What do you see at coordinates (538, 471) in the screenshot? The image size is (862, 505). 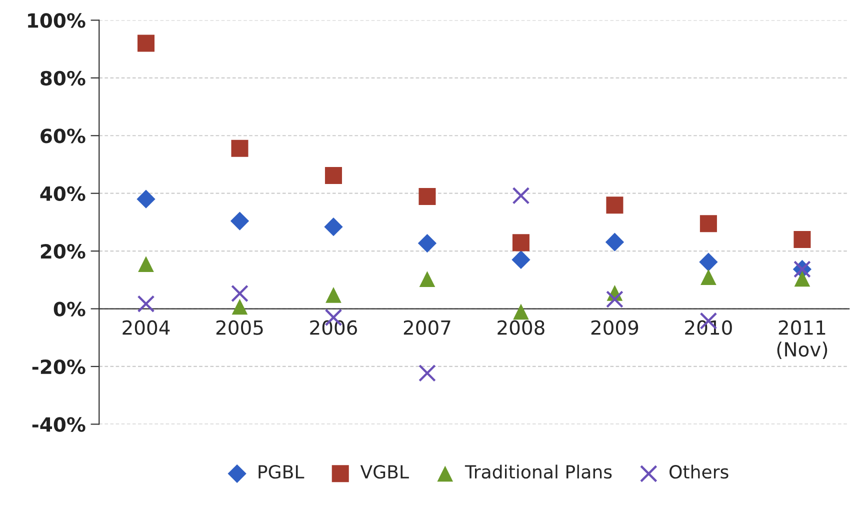 I see `legend-label: Traditional Plans` at bounding box center [538, 471].